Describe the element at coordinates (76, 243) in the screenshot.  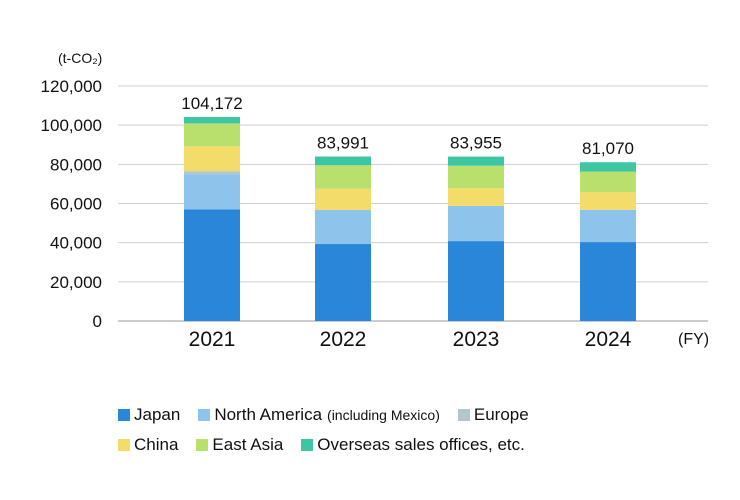
I see `y-tick-label: 40,000` at that location.